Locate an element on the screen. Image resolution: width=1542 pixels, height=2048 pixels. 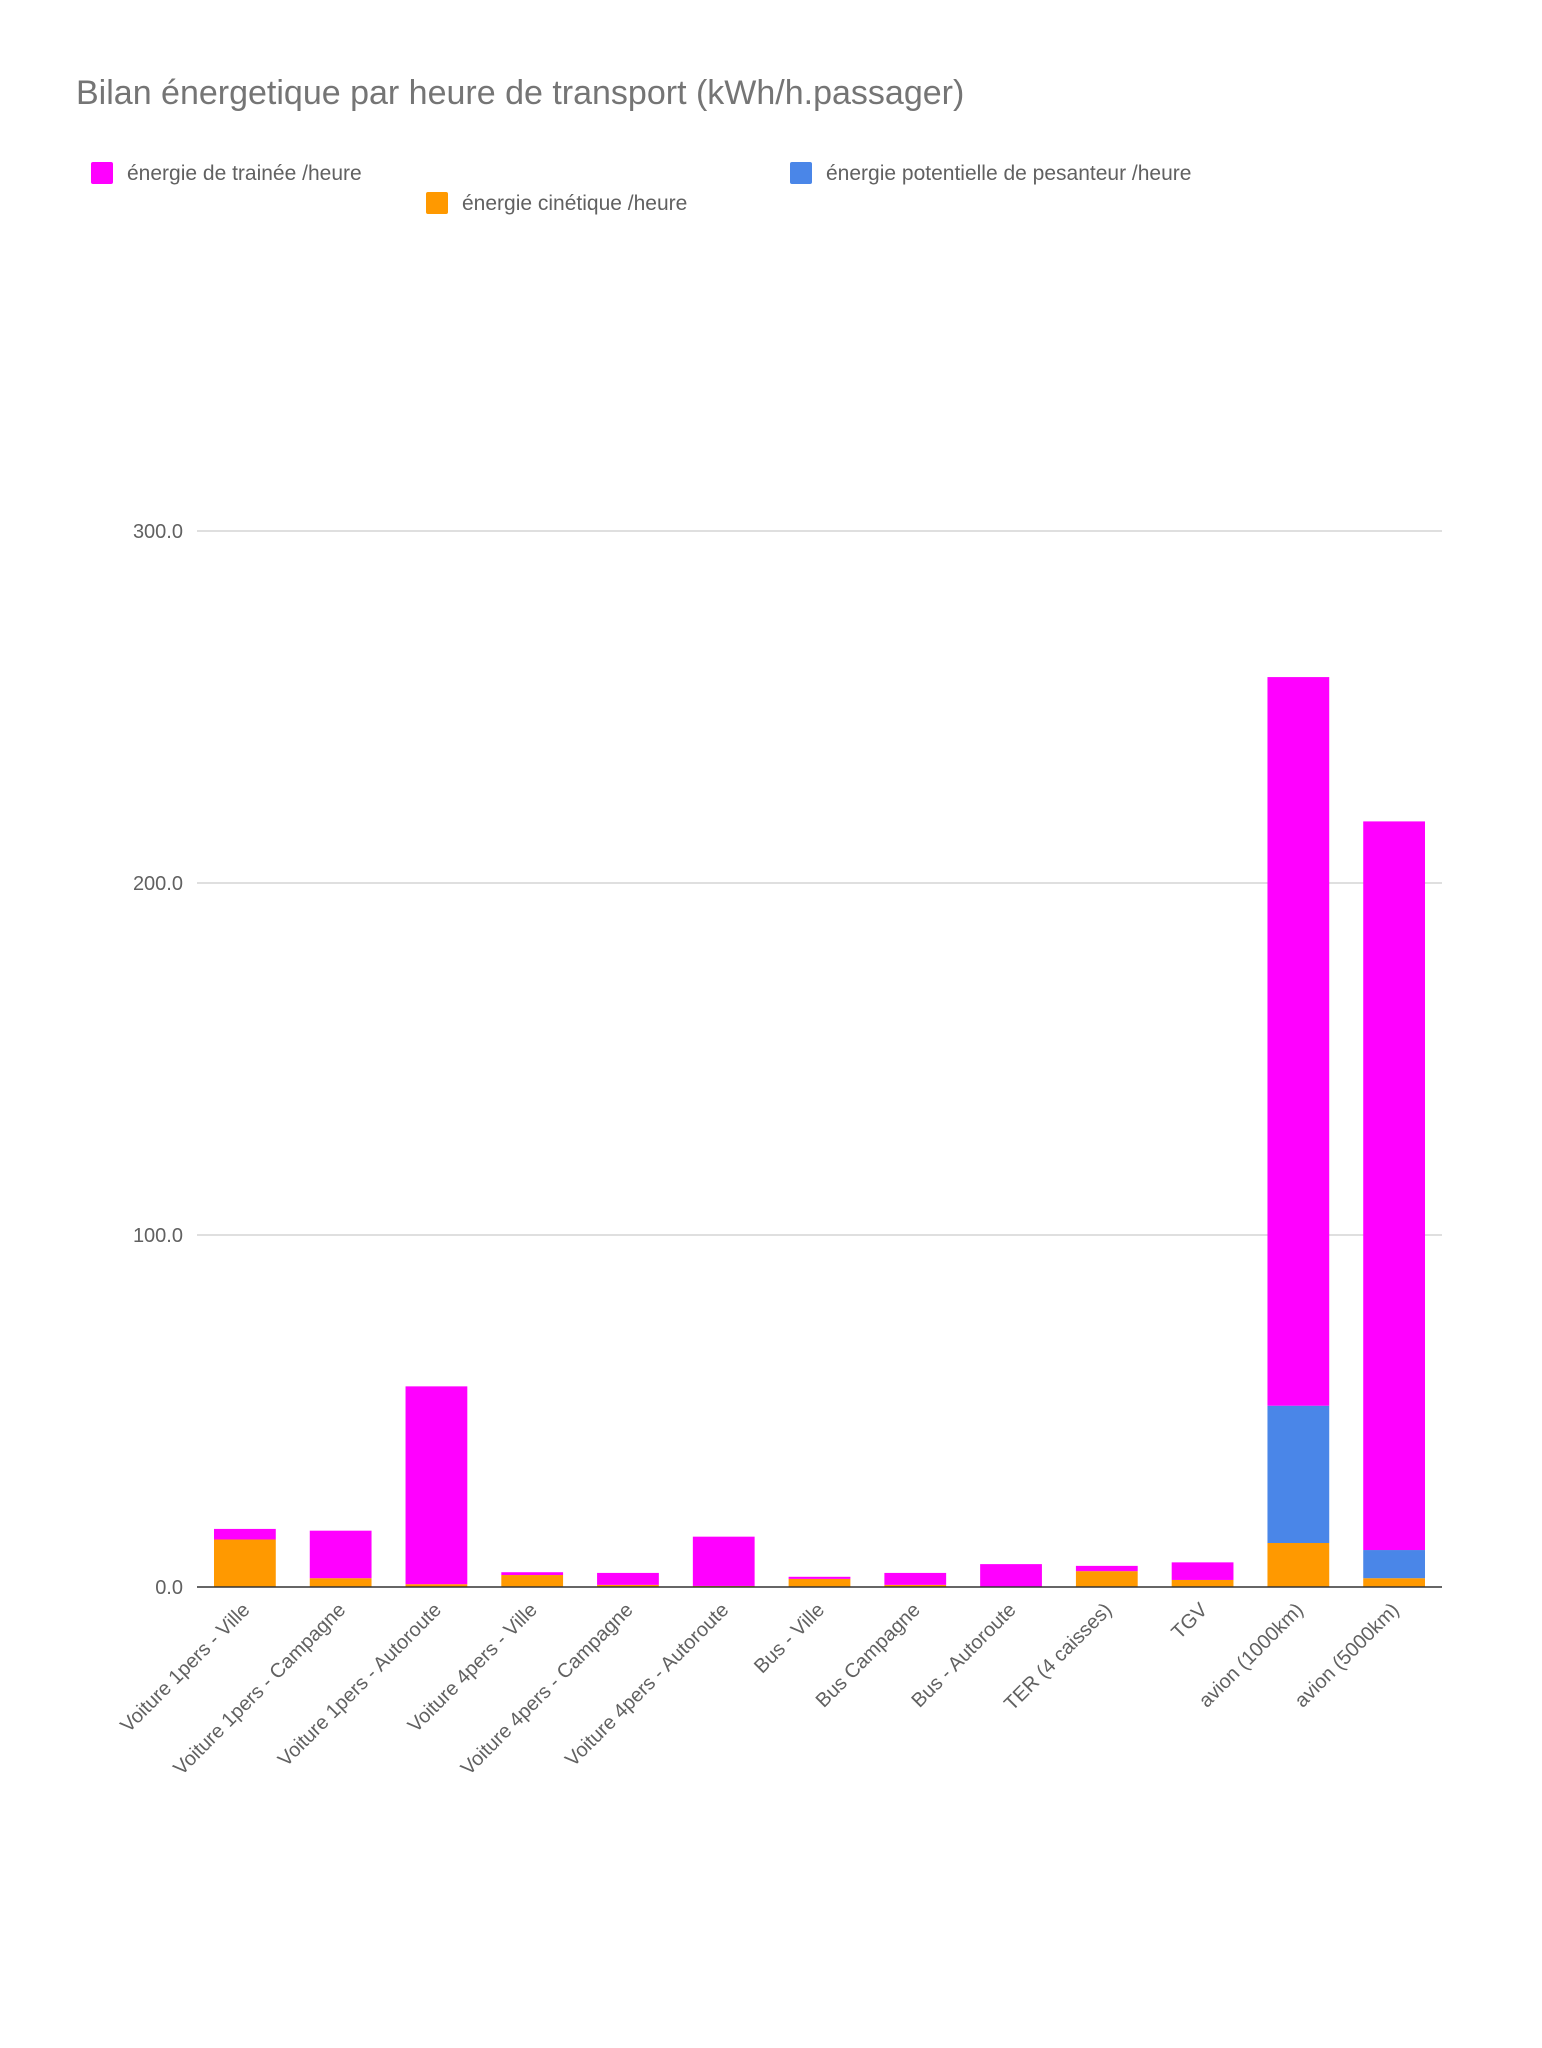
y-tick-label: 100.0 is located at coordinates (158, 1236).